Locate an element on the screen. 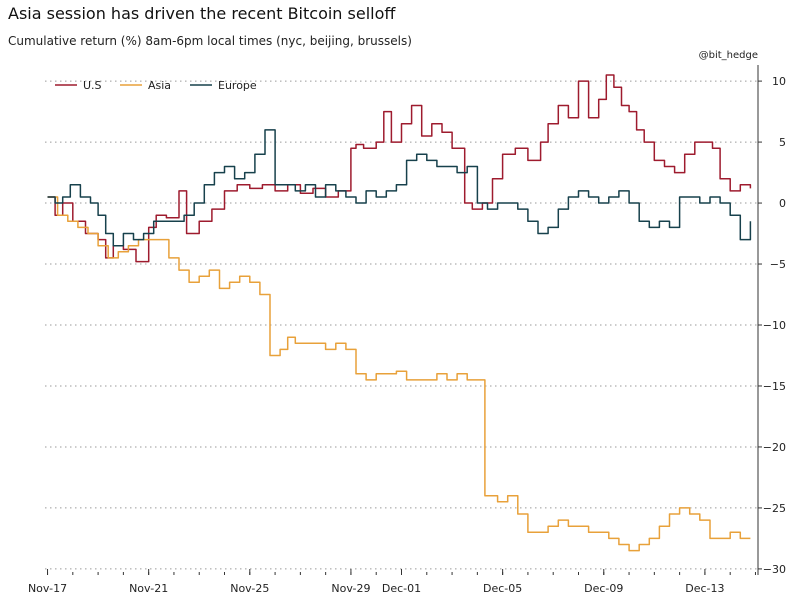 The width and height of the screenshot is (800, 600). y-tick-label: 0 is located at coordinates (782, 203).